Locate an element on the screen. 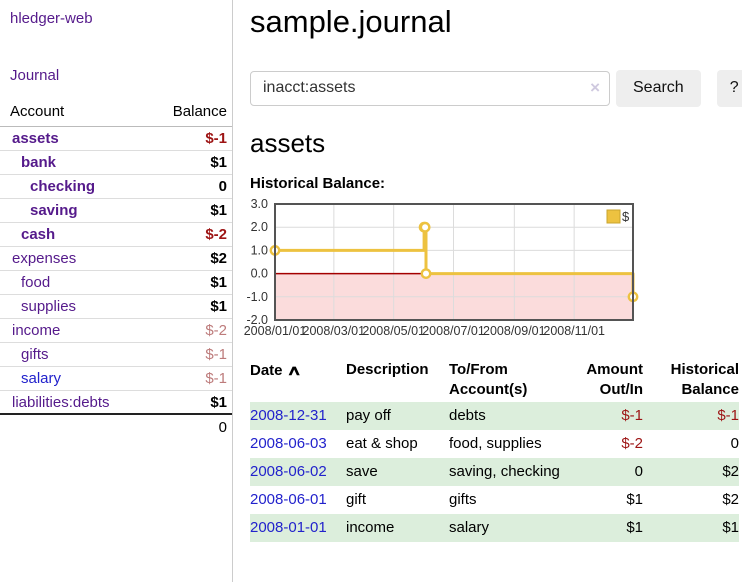 The height and width of the screenshot is (582, 742). svg-text: 2008/11/01 is located at coordinates (574, 331).